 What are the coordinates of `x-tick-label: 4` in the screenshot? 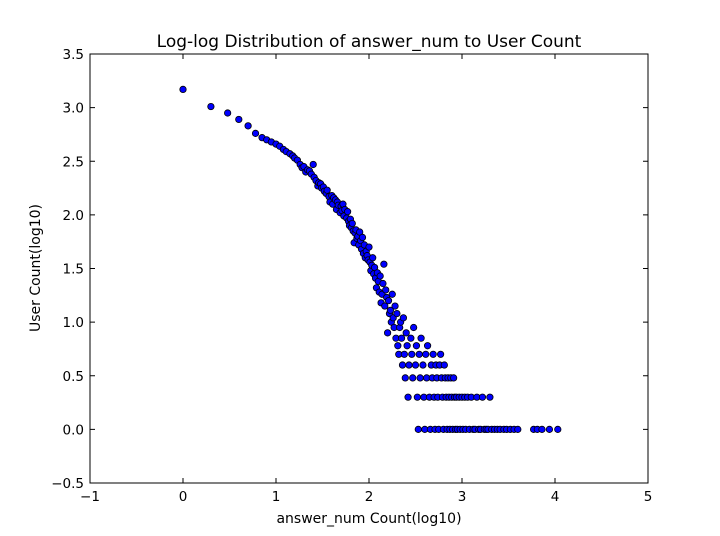 It's located at (555, 497).